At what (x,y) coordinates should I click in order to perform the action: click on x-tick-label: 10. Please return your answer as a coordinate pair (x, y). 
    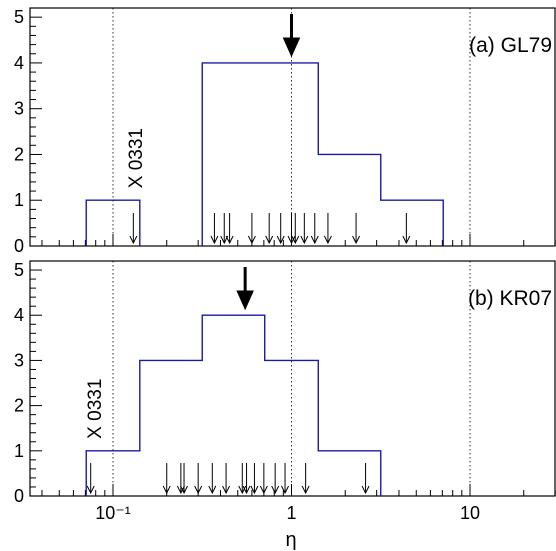
    Looking at the image, I should click on (470, 513).